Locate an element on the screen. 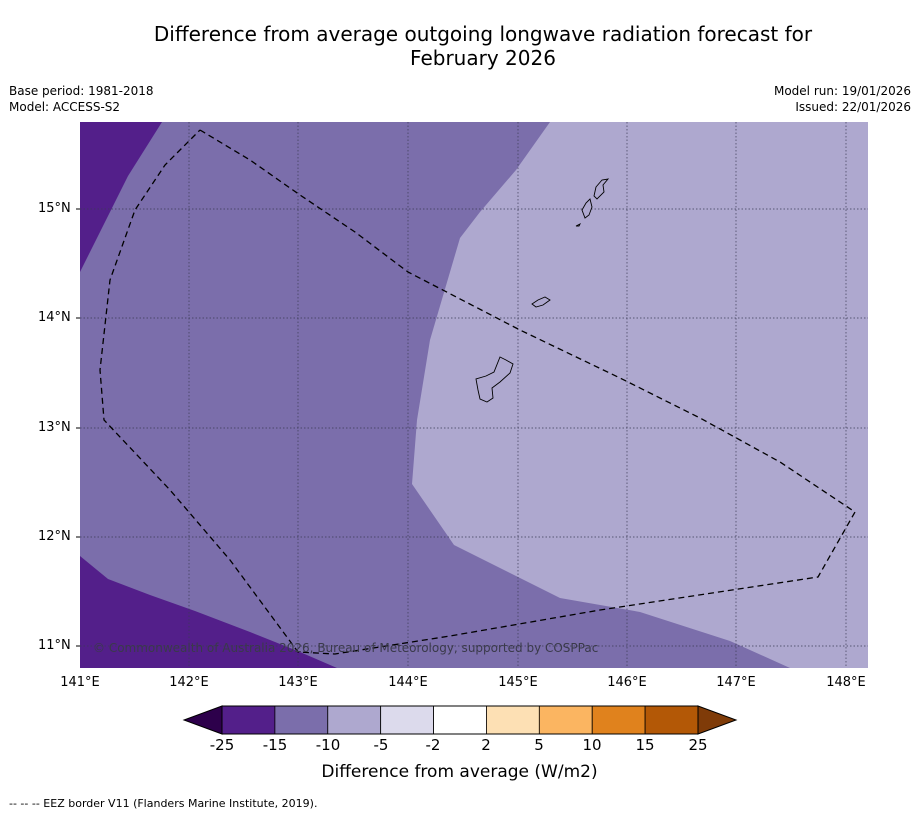 The height and width of the screenshot is (816, 919). colorbar-tick: 2 is located at coordinates (486, 745).